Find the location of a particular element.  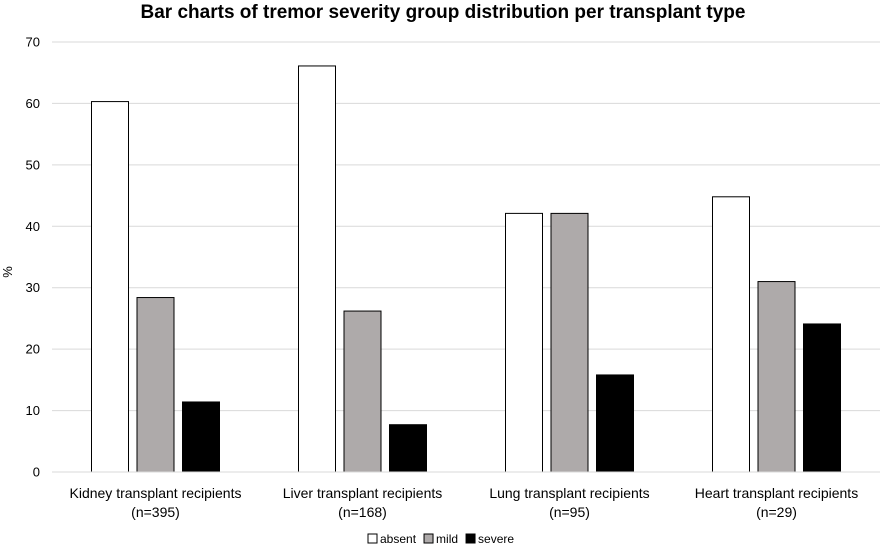

legend: absent mild severe is located at coordinates (440, 539).